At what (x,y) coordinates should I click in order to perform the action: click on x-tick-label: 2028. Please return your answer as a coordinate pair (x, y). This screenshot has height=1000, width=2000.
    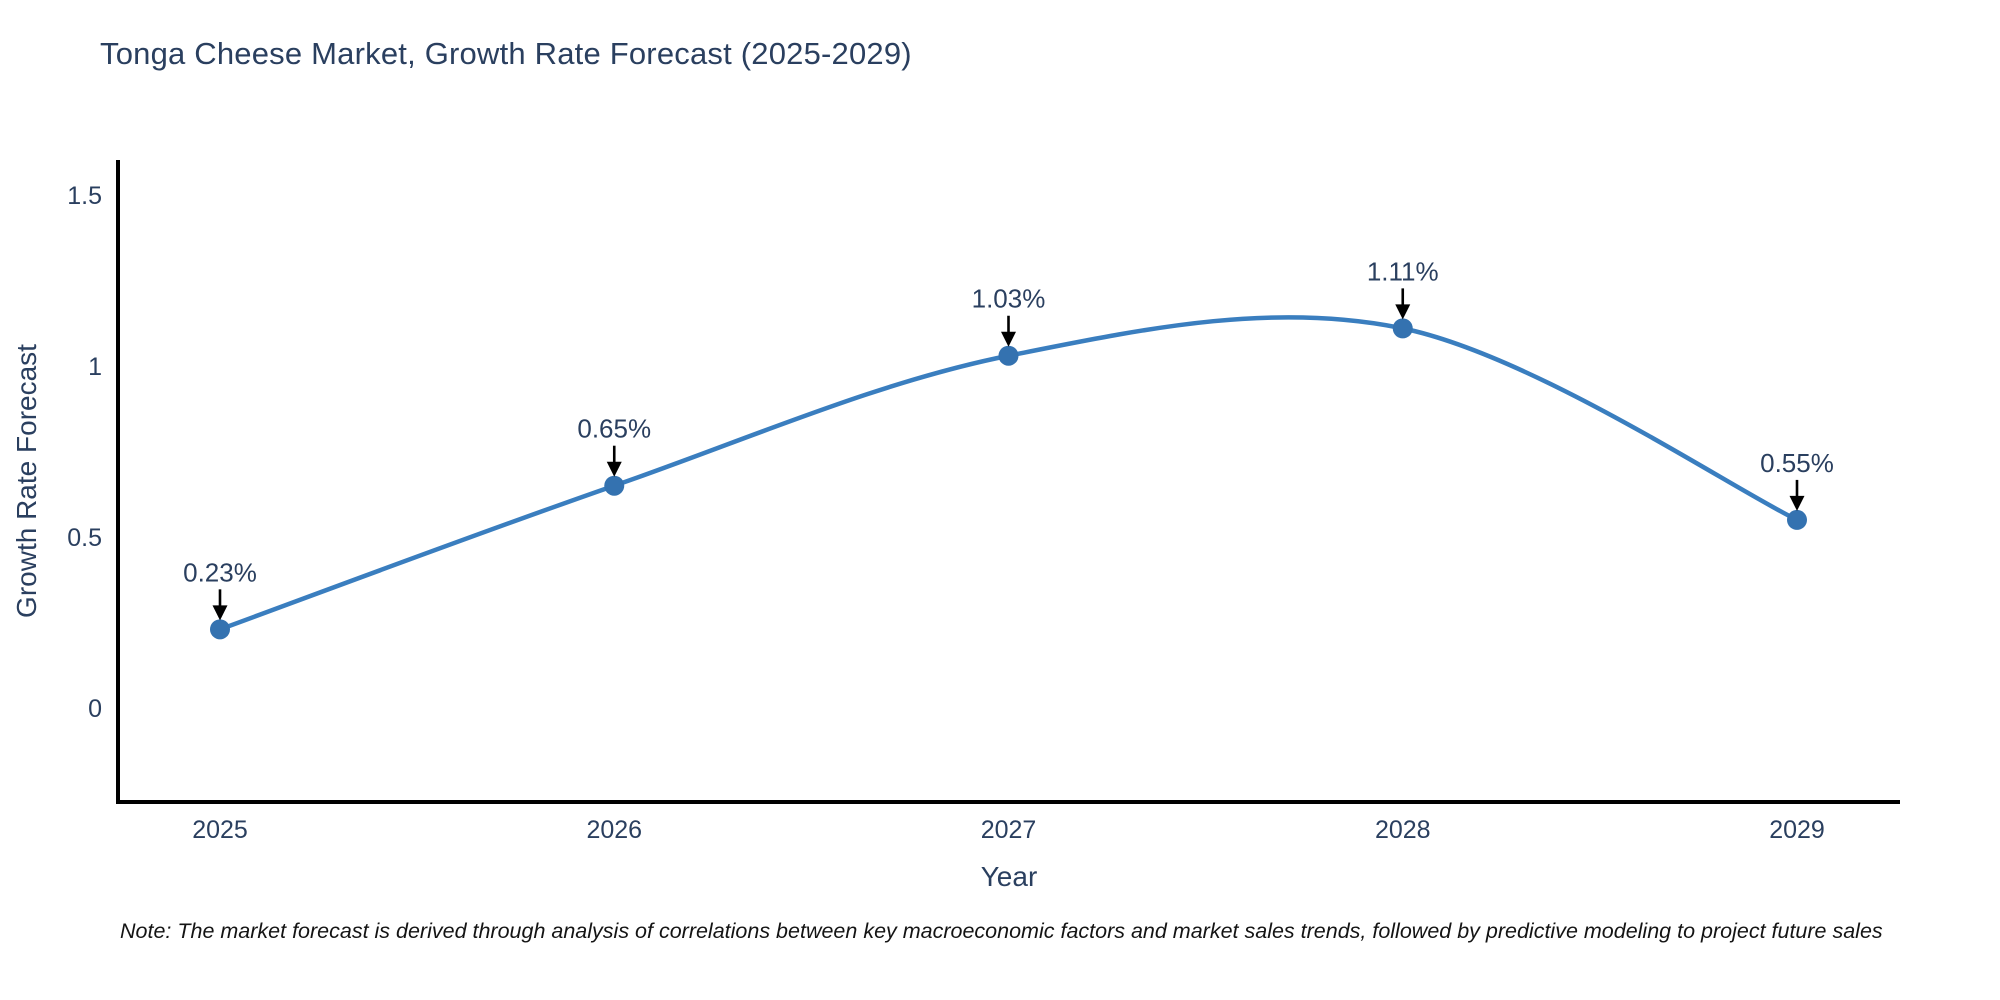
    Looking at the image, I should click on (1403, 830).